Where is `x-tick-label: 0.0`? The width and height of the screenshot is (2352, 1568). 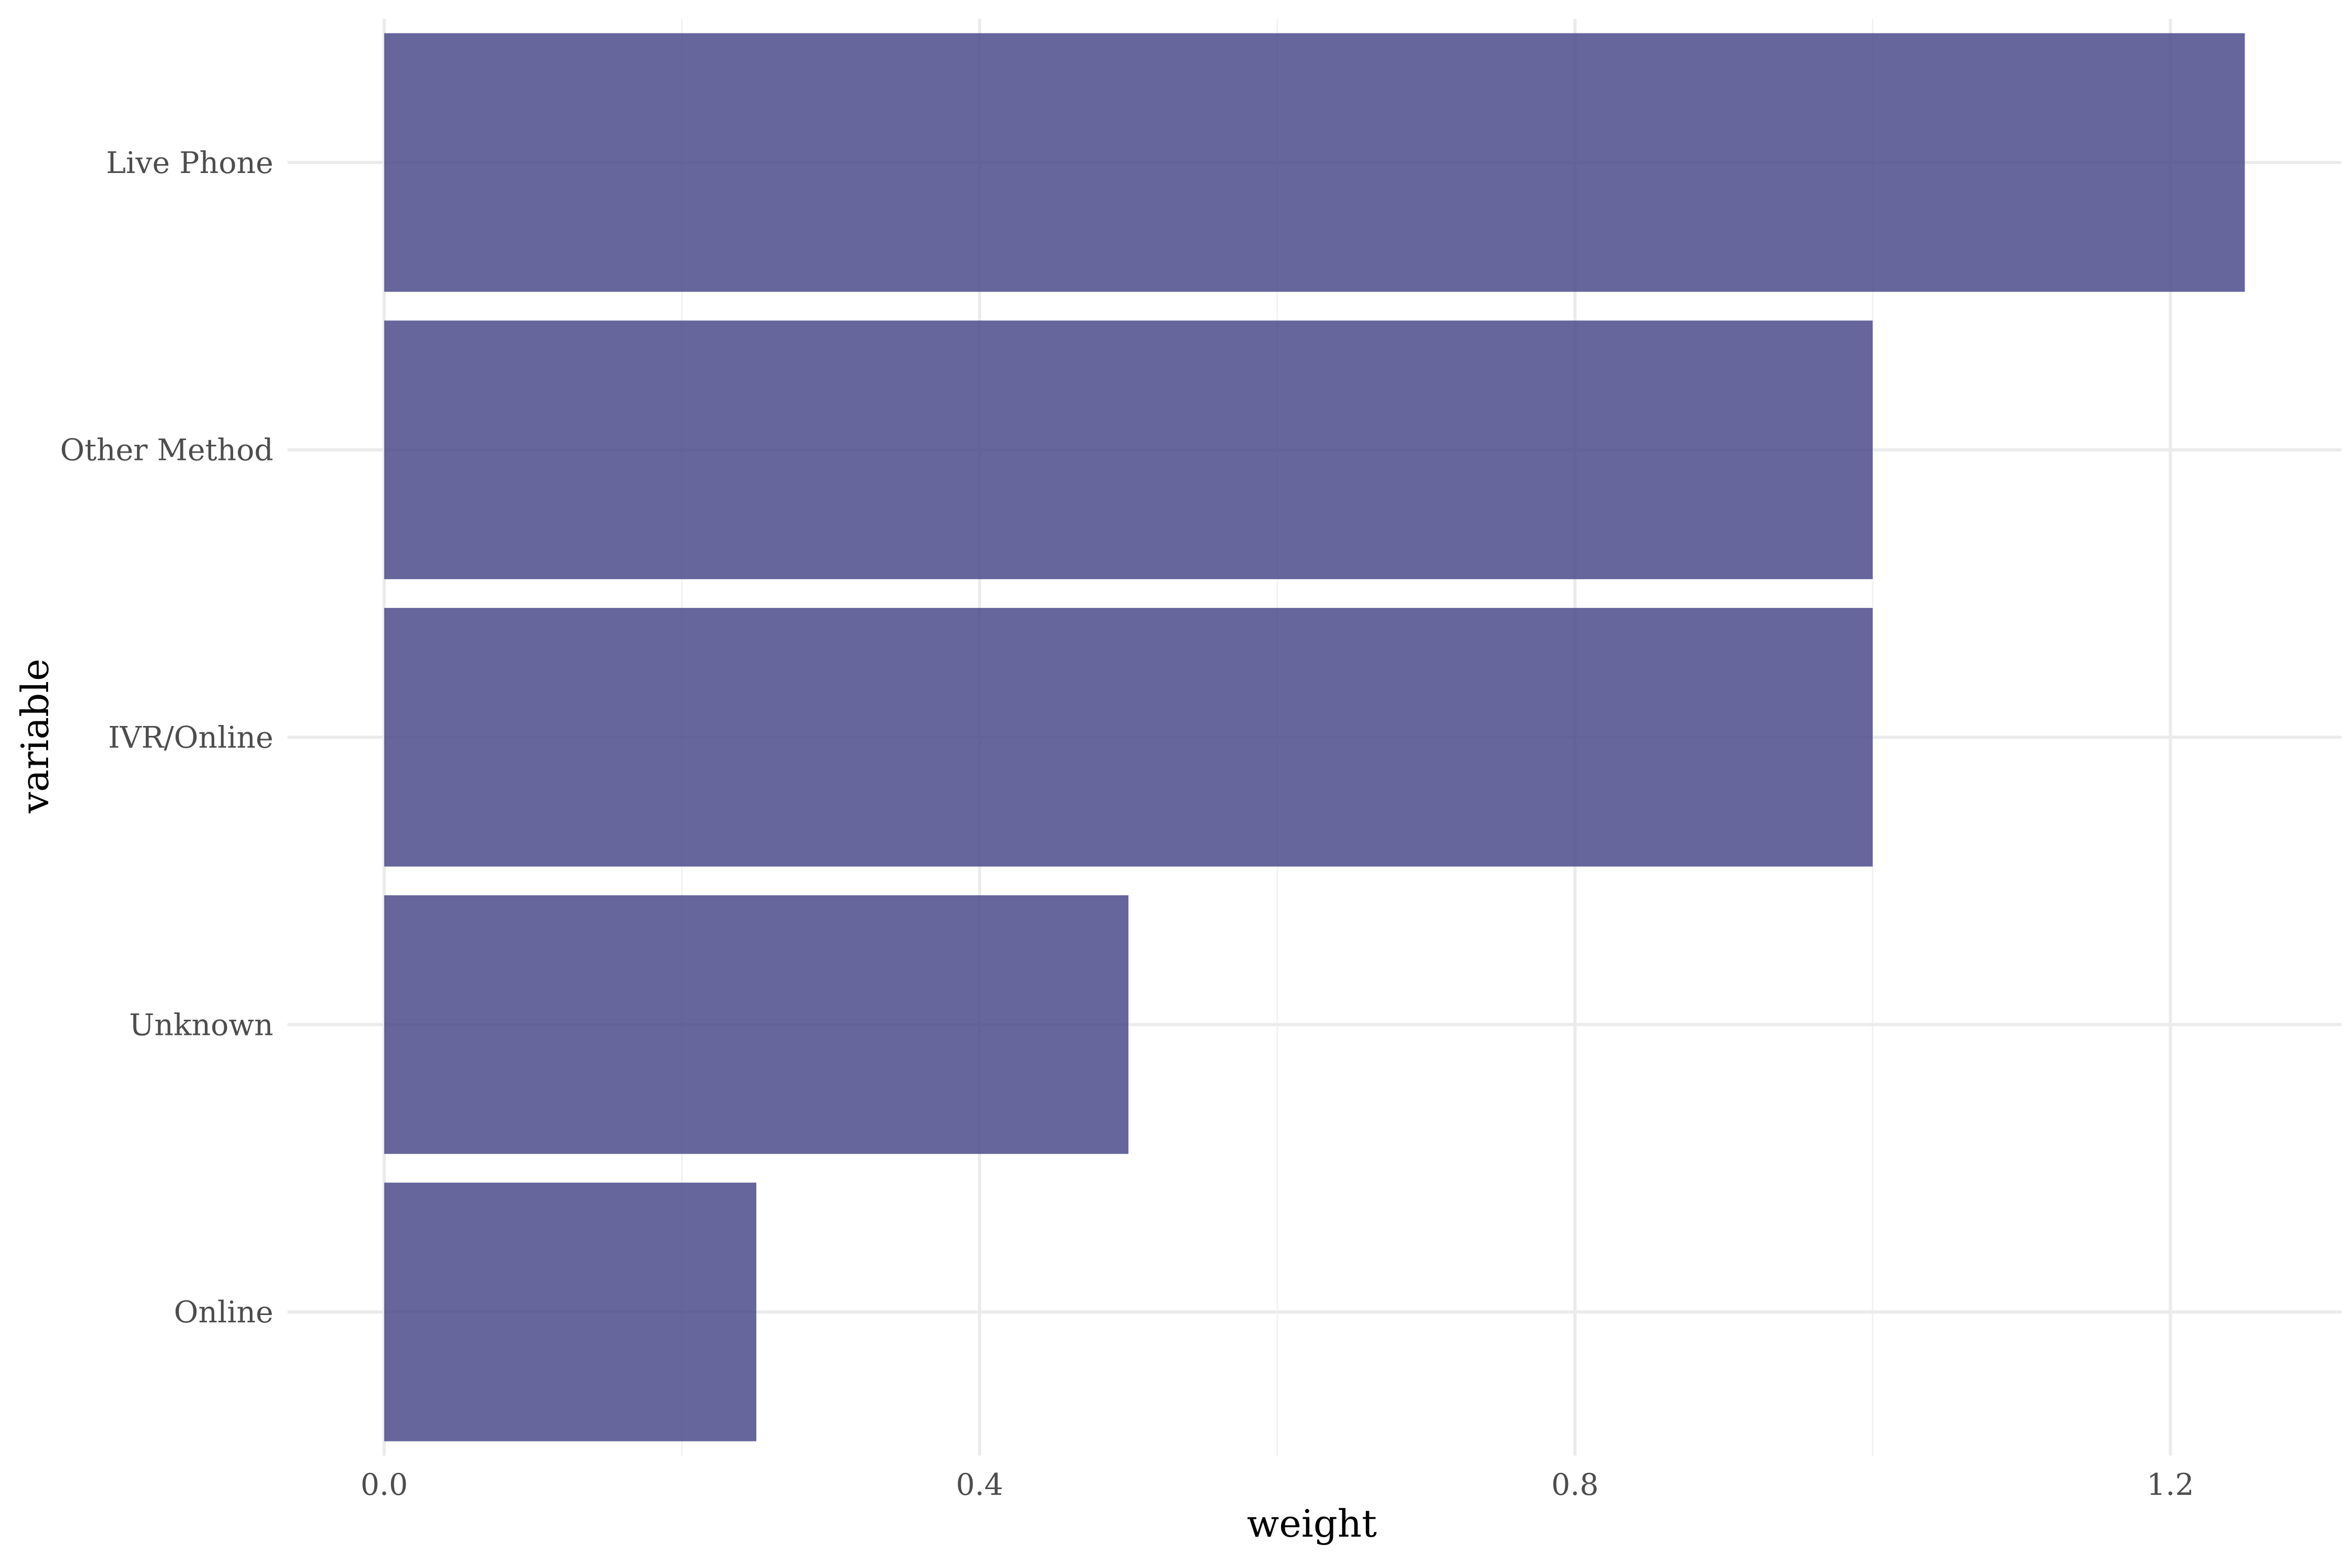 x-tick-label: 0.0 is located at coordinates (384, 1485).